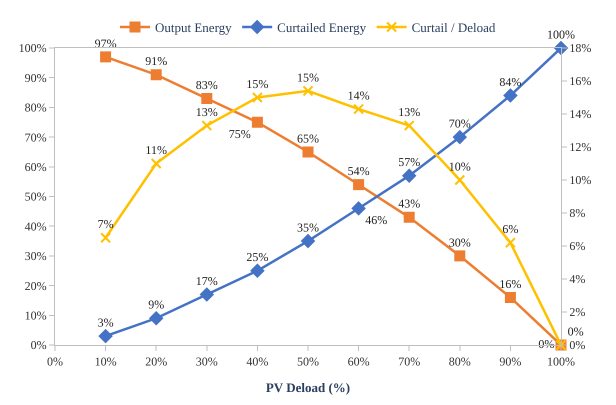 The image size is (616, 405). Describe the element at coordinates (257, 257) in the screenshot. I see `data-label: 25%` at that location.